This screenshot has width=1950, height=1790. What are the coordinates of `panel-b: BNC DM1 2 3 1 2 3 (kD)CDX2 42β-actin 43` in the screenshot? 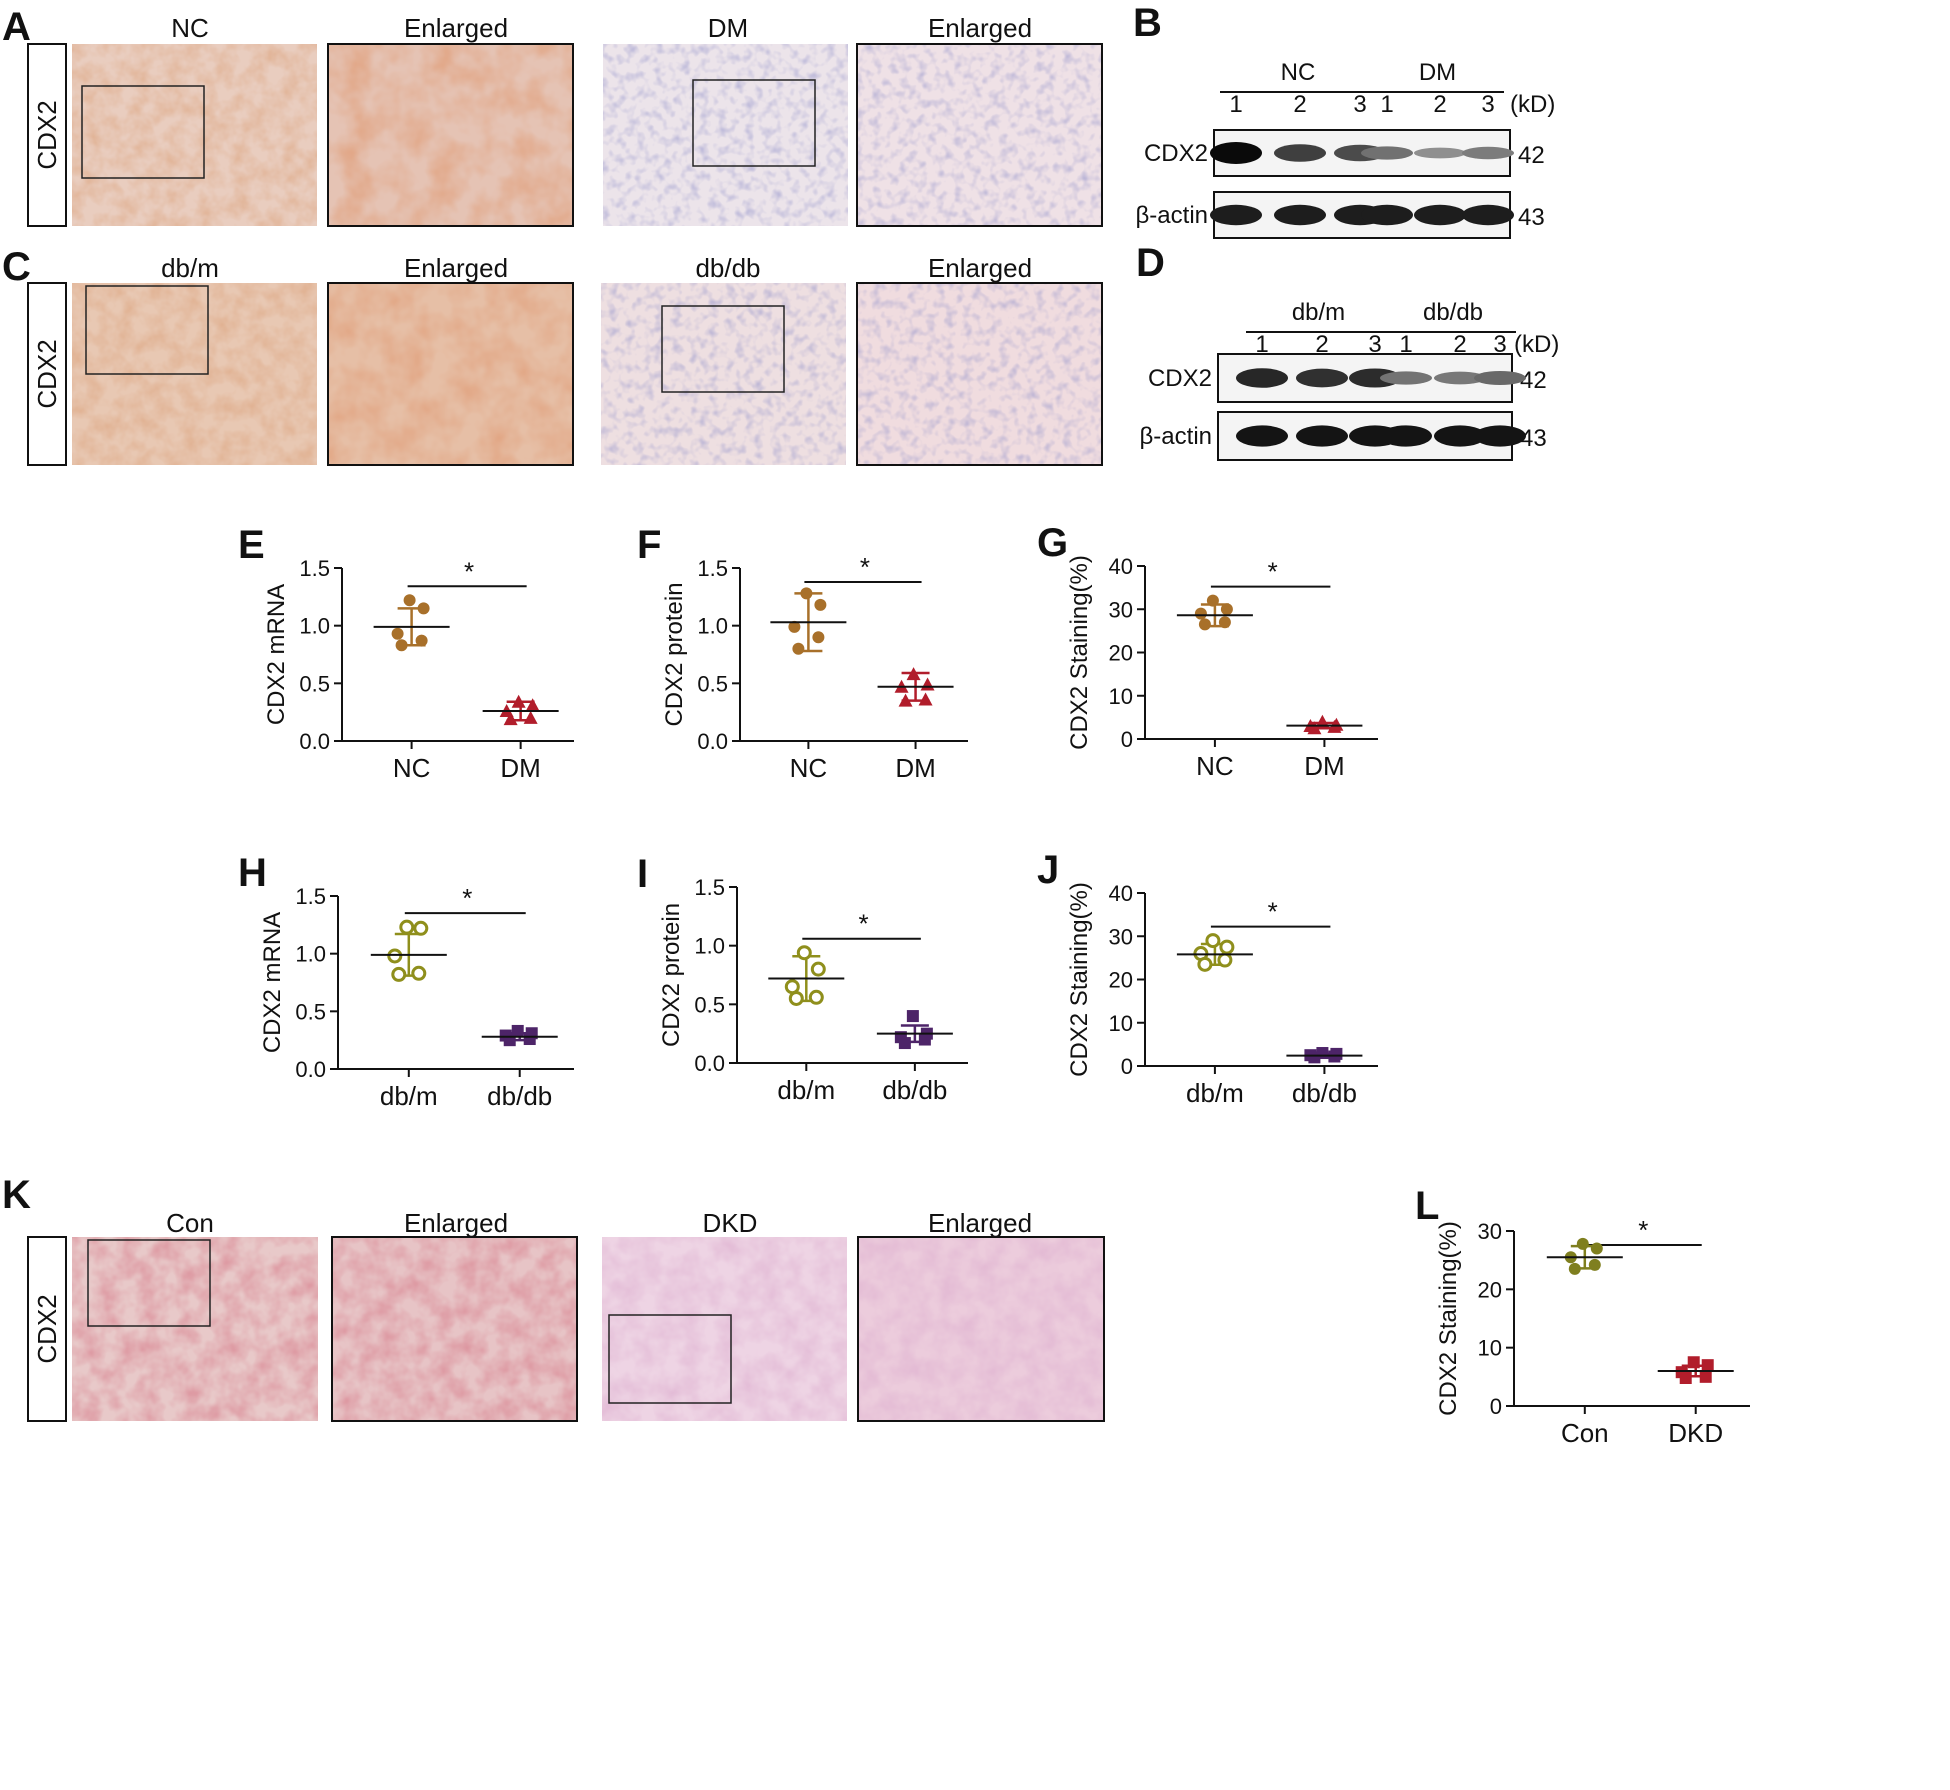 It's located at (1344, 120).